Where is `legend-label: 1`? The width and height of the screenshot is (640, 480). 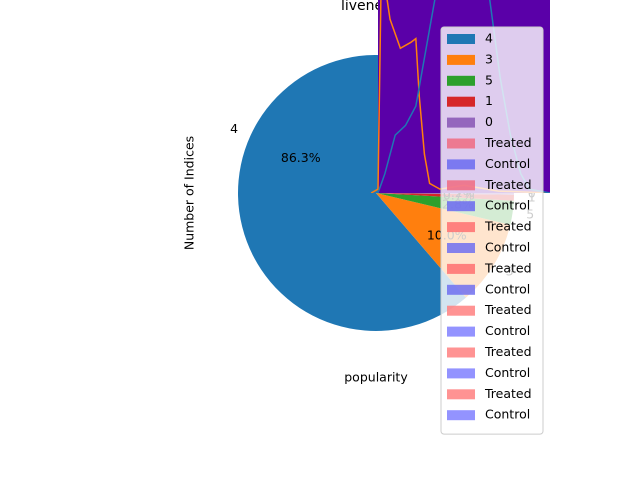 legend-label: 1 is located at coordinates (489, 100).